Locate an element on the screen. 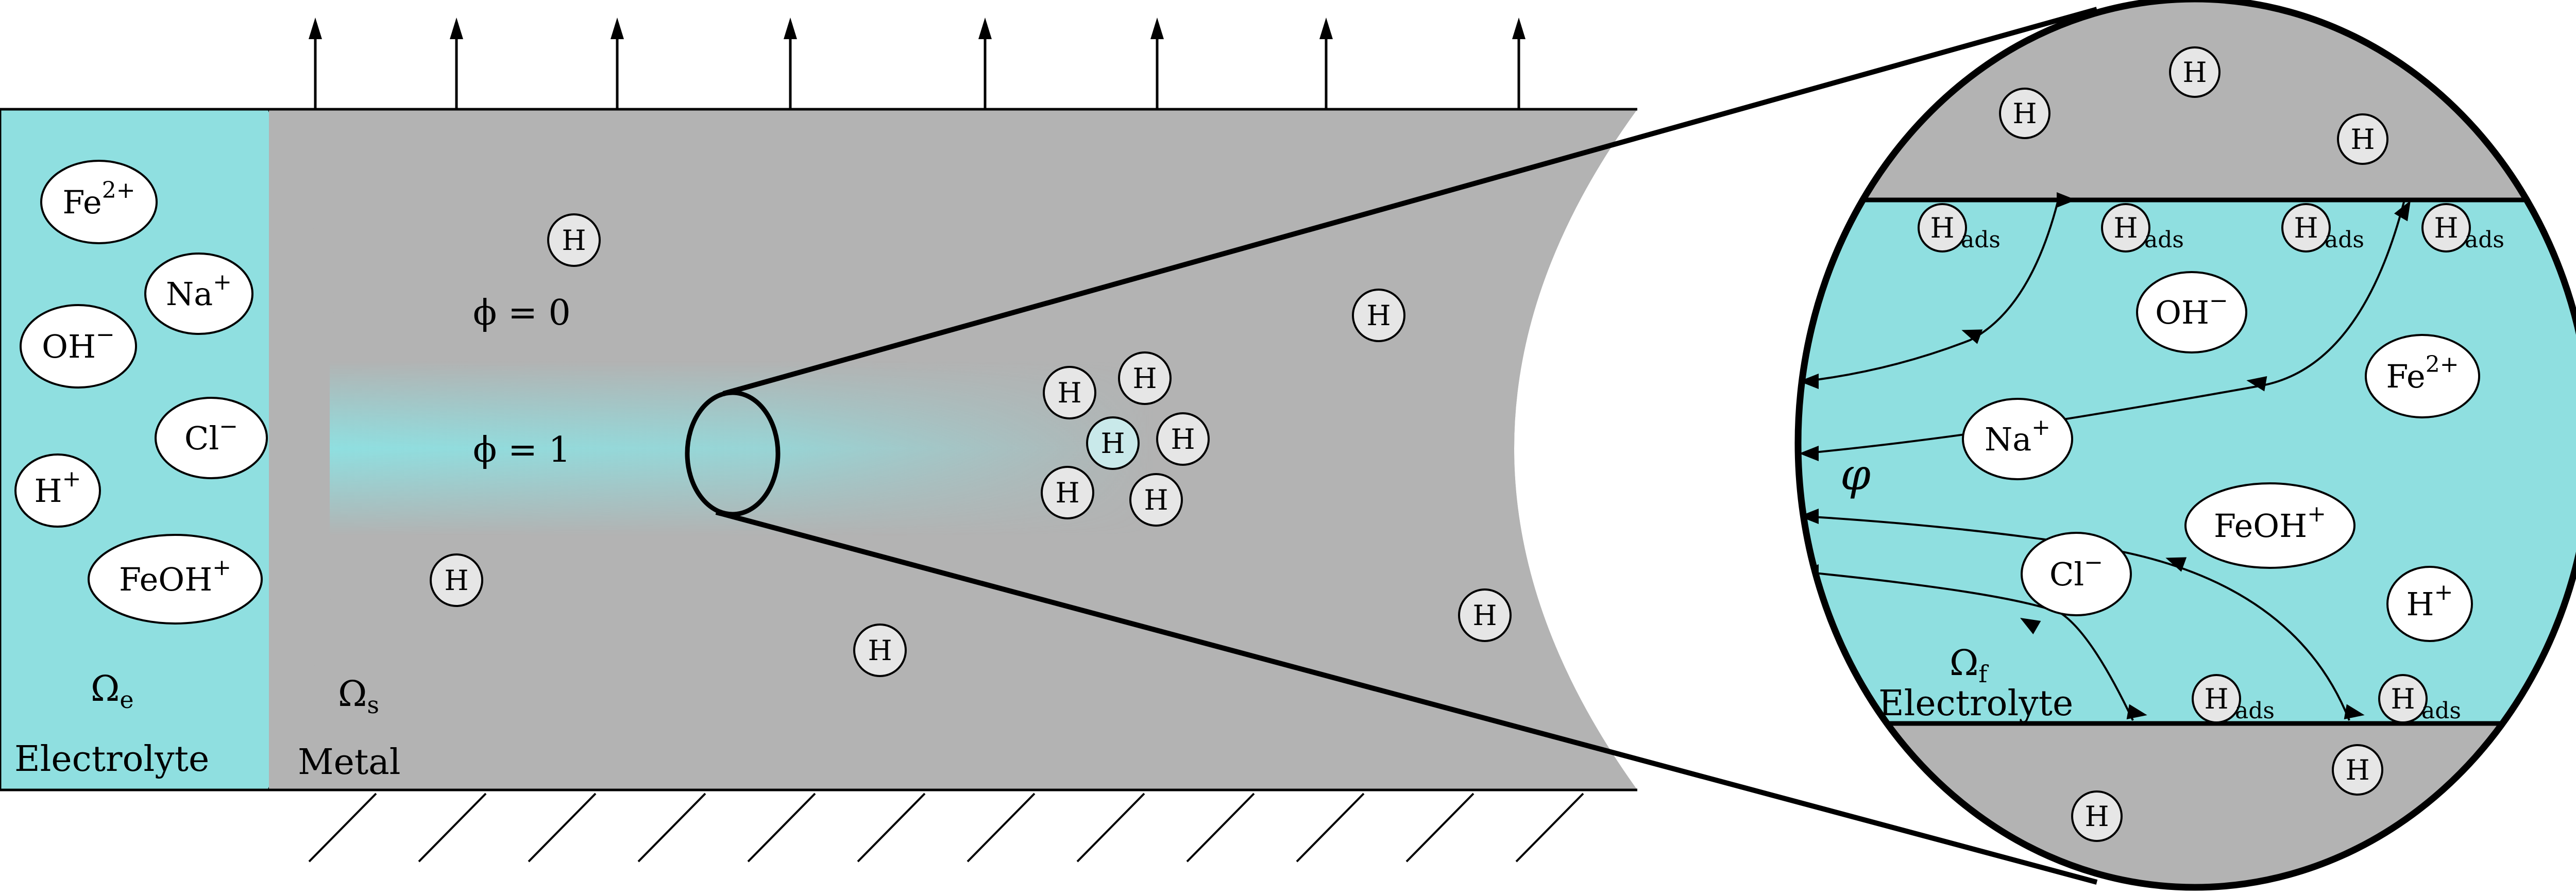 The height and width of the screenshot is (893, 2576). ion-formula: Na+ is located at coordinates (2017, 436).